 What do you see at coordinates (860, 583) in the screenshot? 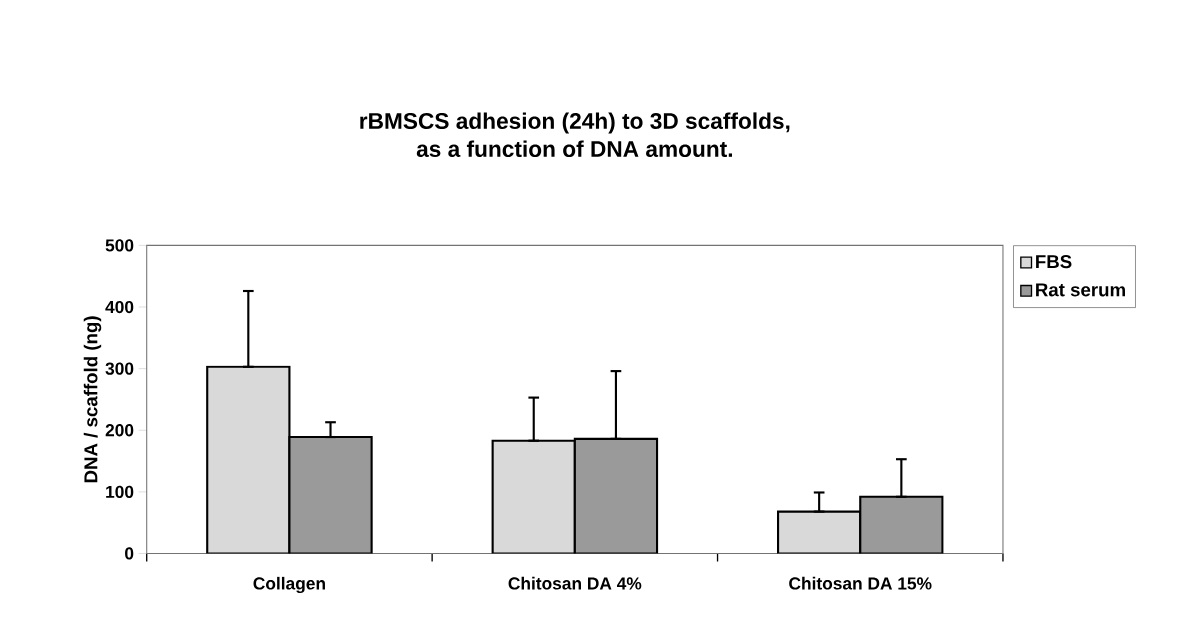
I see `x-tick-label: Chitosan DA 15%` at bounding box center [860, 583].